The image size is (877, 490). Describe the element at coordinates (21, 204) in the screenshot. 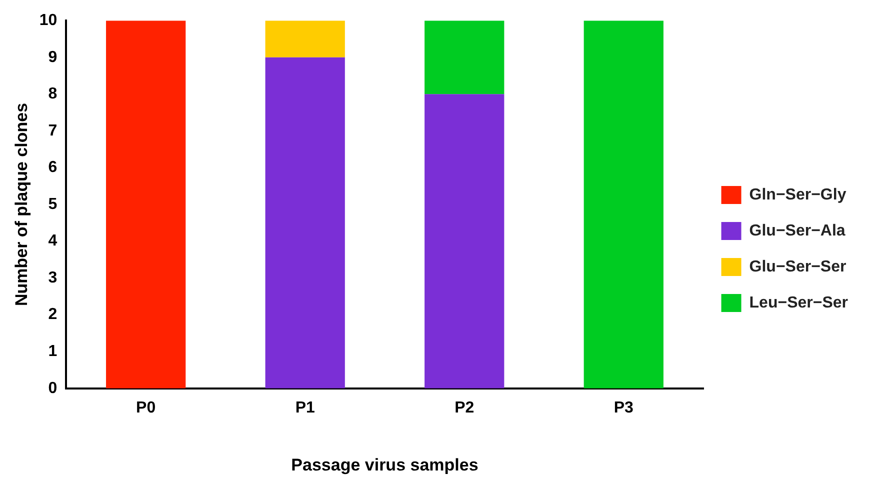

I see `y-axis-title: Number of plaque clones` at that location.